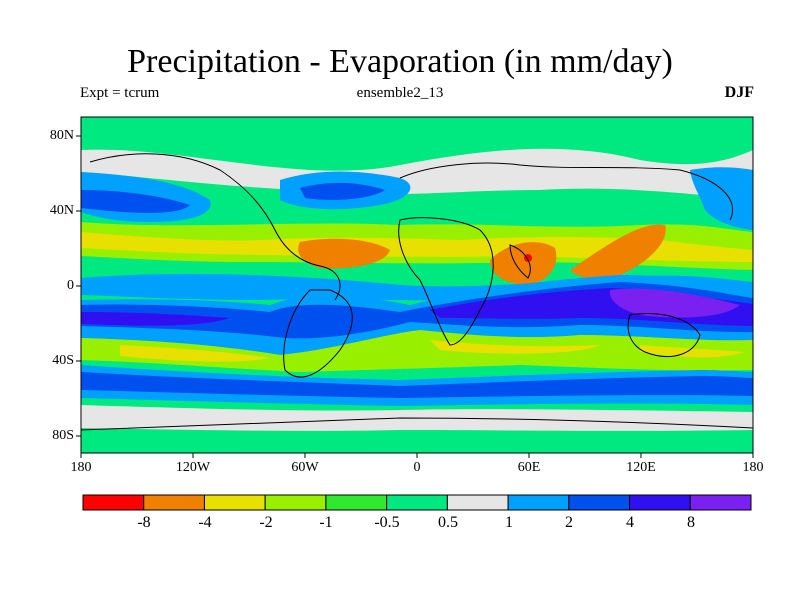  What do you see at coordinates (529, 467) in the screenshot?
I see `lon-label-60e: 60E` at bounding box center [529, 467].